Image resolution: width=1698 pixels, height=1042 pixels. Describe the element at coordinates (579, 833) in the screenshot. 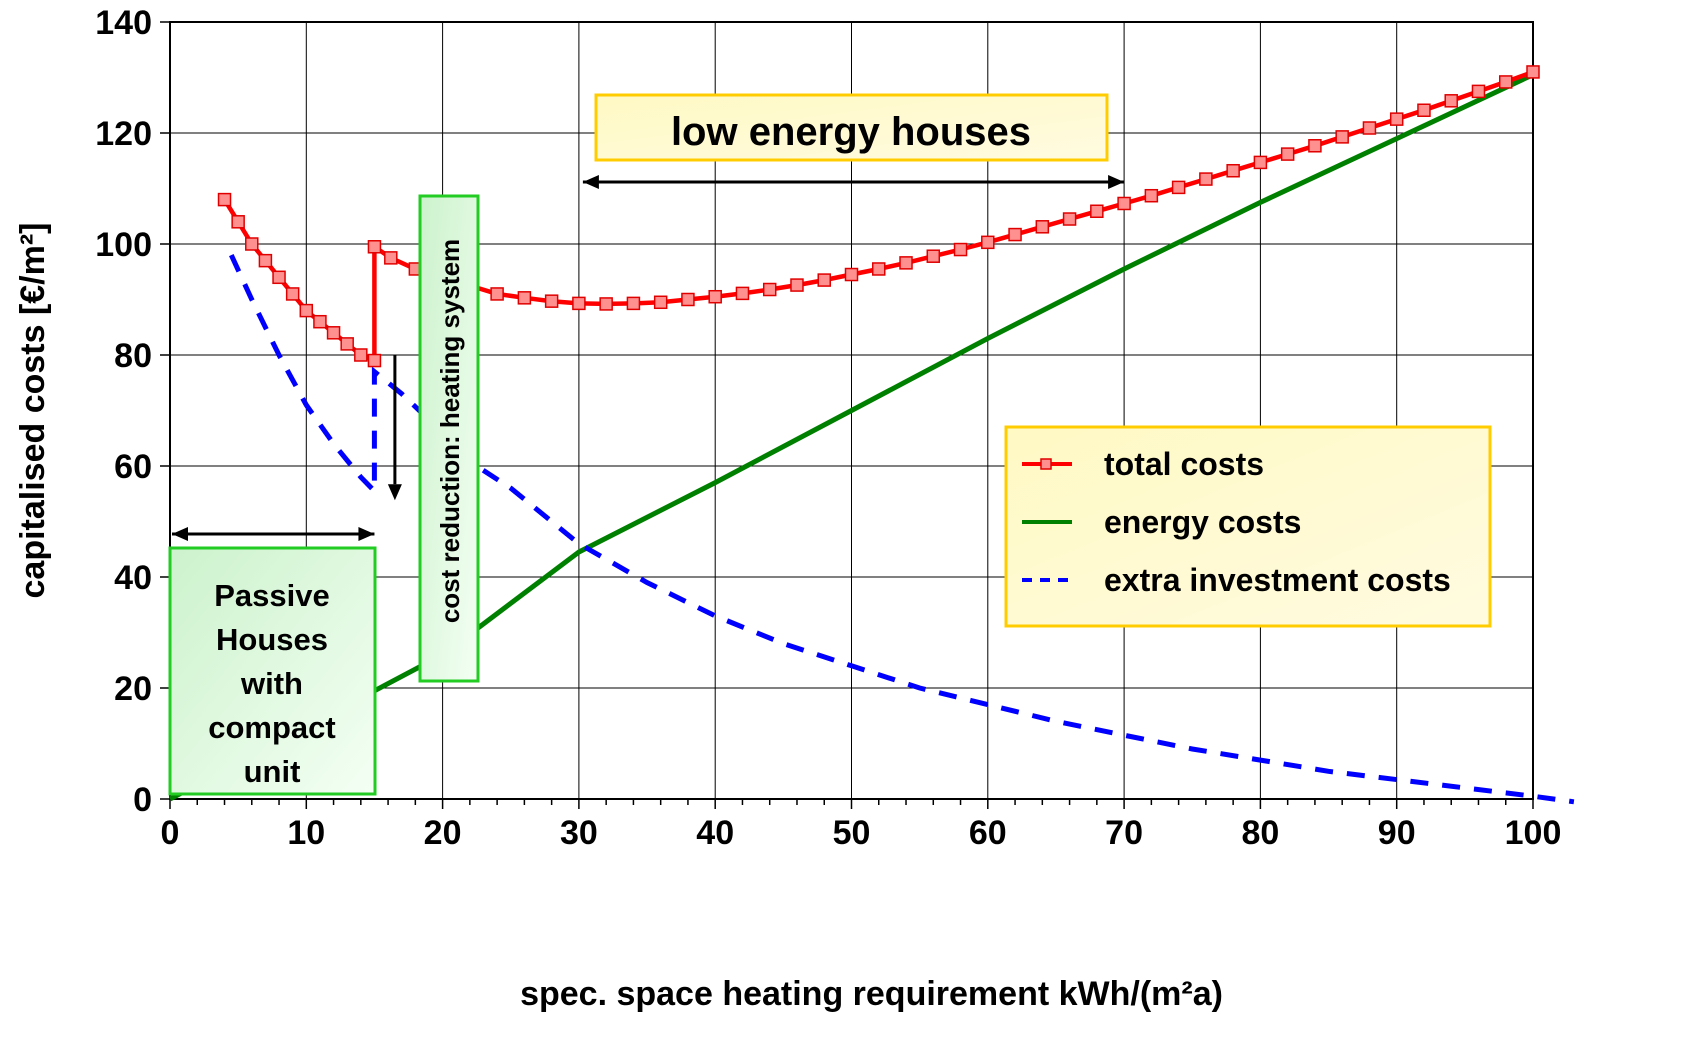

I see `x-tick-label: 30` at that location.